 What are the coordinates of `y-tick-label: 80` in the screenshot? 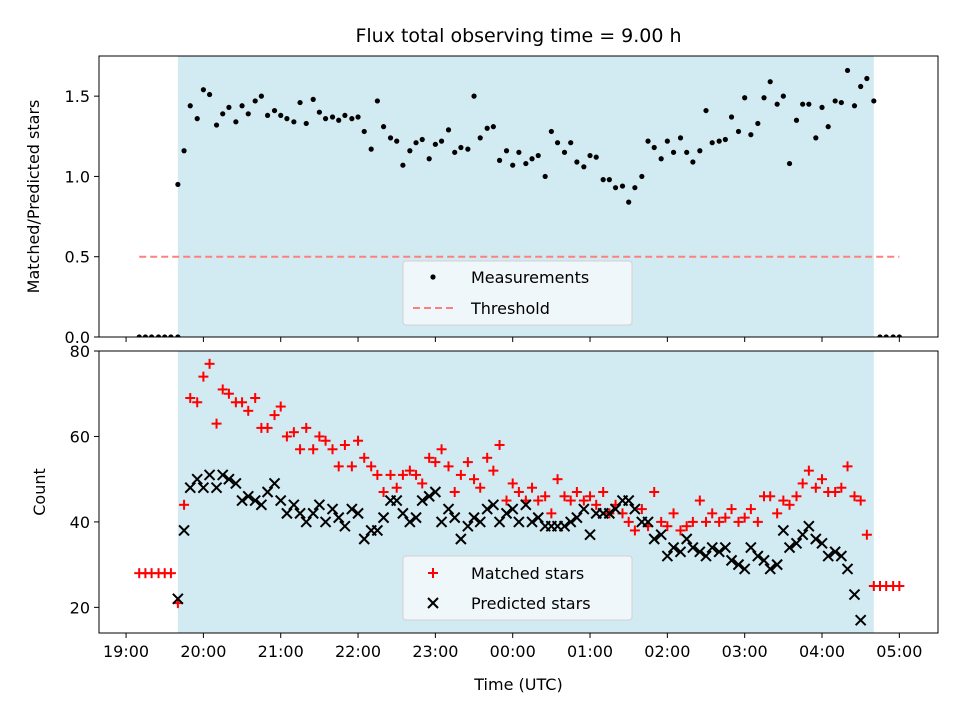 It's located at (80, 351).